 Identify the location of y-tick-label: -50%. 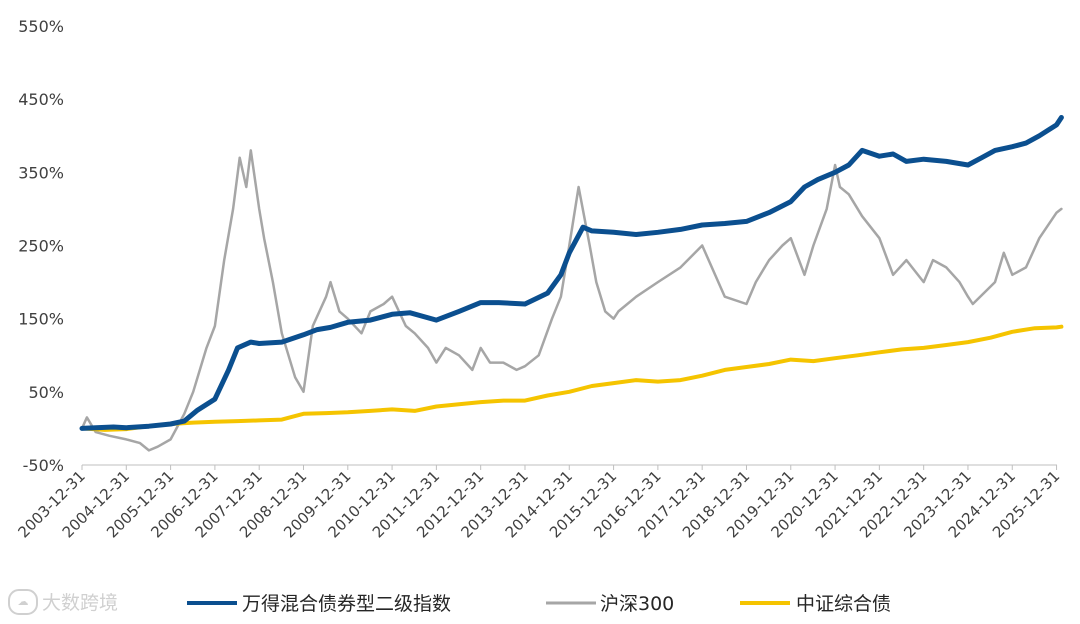
(43, 465).